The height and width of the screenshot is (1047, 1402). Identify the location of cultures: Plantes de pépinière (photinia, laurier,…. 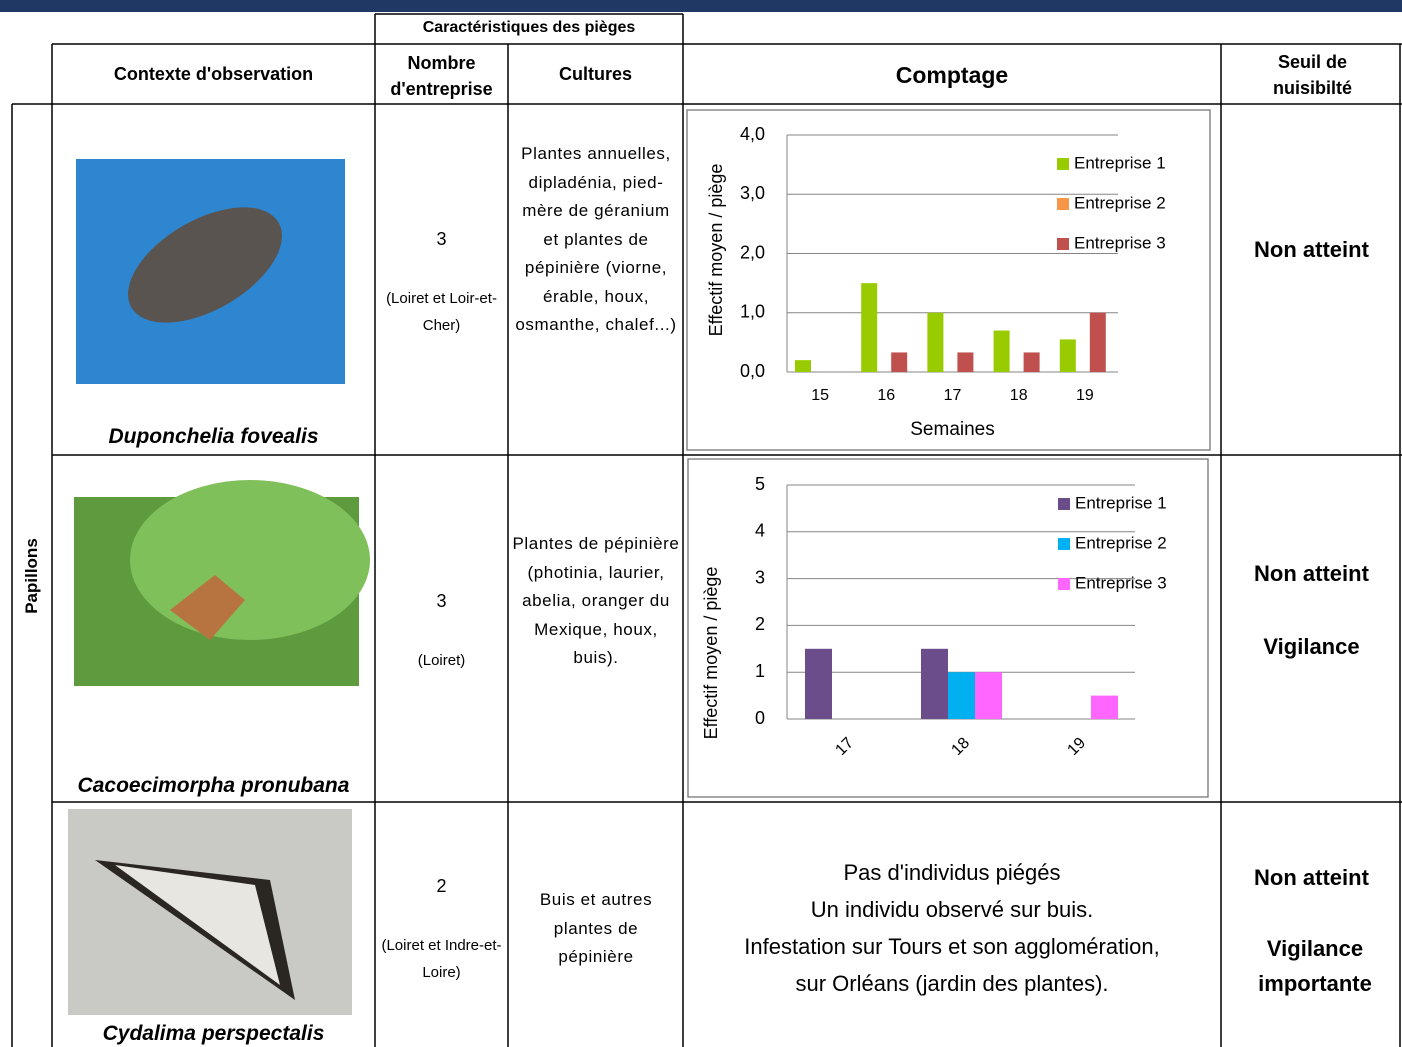
(596, 600).